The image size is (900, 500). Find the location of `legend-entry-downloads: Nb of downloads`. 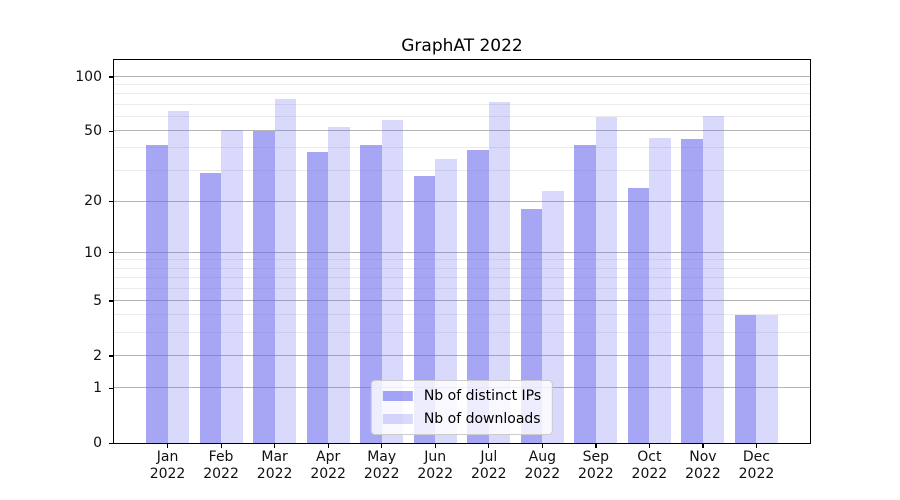

legend-entry-downloads: Nb of downloads is located at coordinates (461, 419).